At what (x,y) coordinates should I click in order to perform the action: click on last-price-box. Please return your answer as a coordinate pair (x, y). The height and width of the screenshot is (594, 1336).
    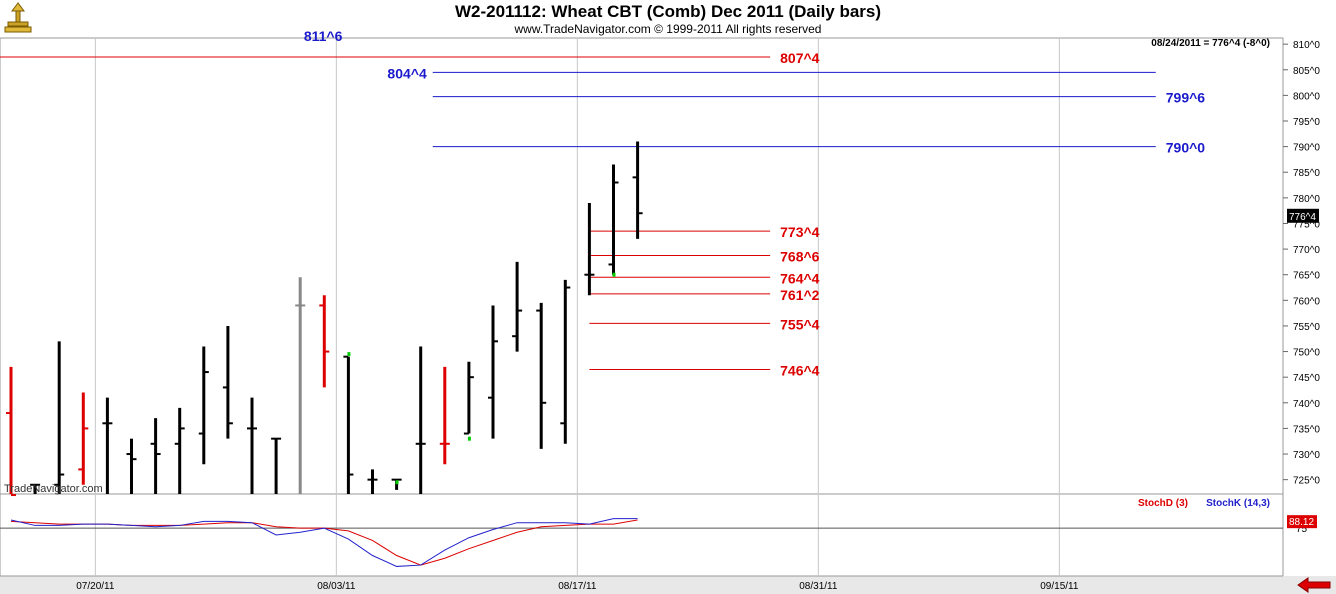
    Looking at the image, I should click on (1303, 215).